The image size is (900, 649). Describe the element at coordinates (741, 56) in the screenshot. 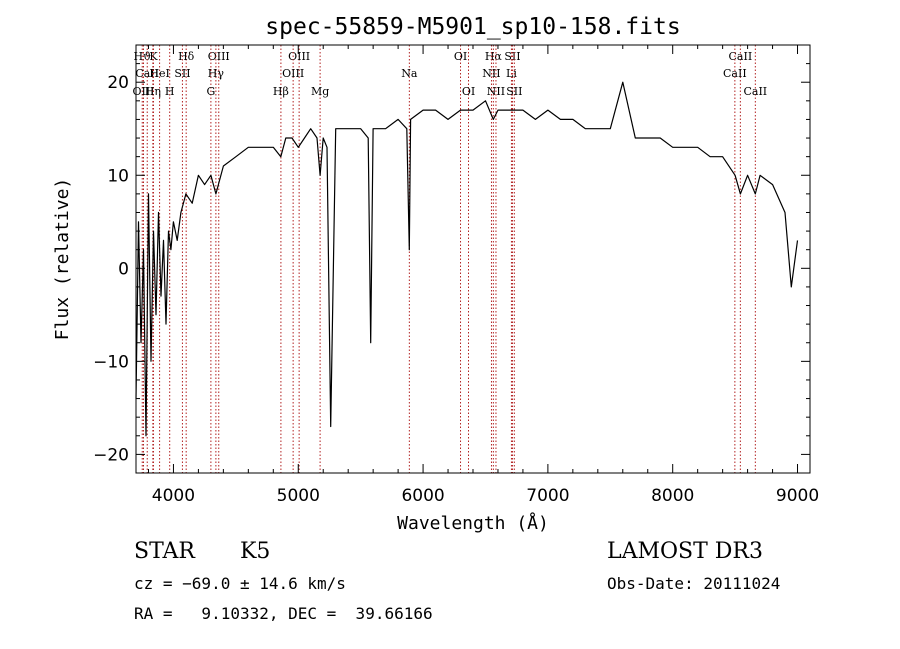

I see `line-label-25: CaII` at that location.